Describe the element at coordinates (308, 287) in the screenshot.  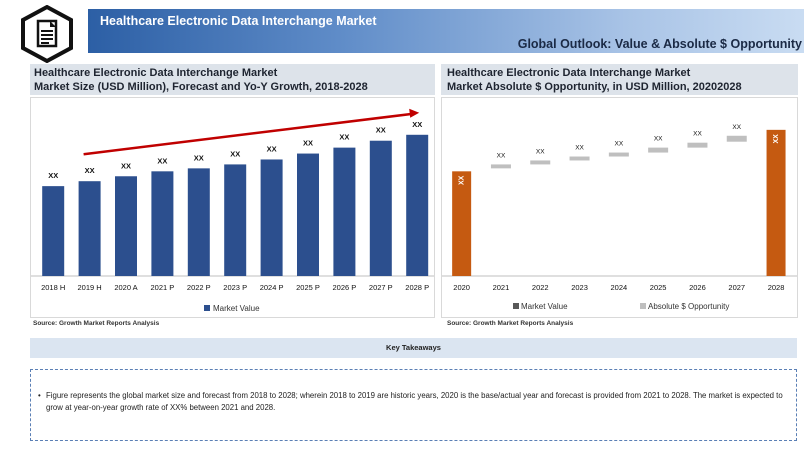
I see `x-tick-label: 2025 P` at that location.